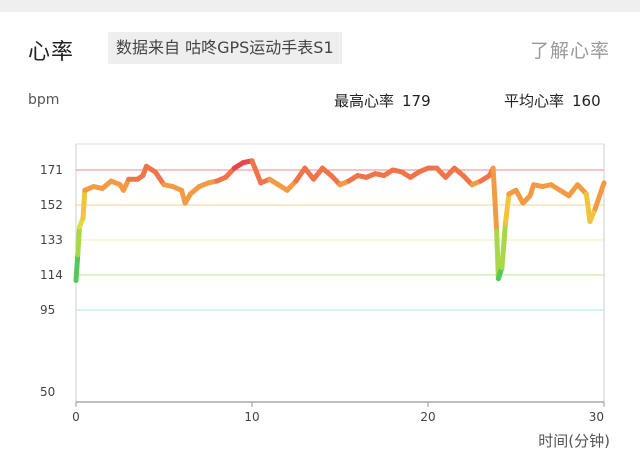  What do you see at coordinates (416, 101) in the screenshot?
I see `max-heart-rate-value: 179` at bounding box center [416, 101].